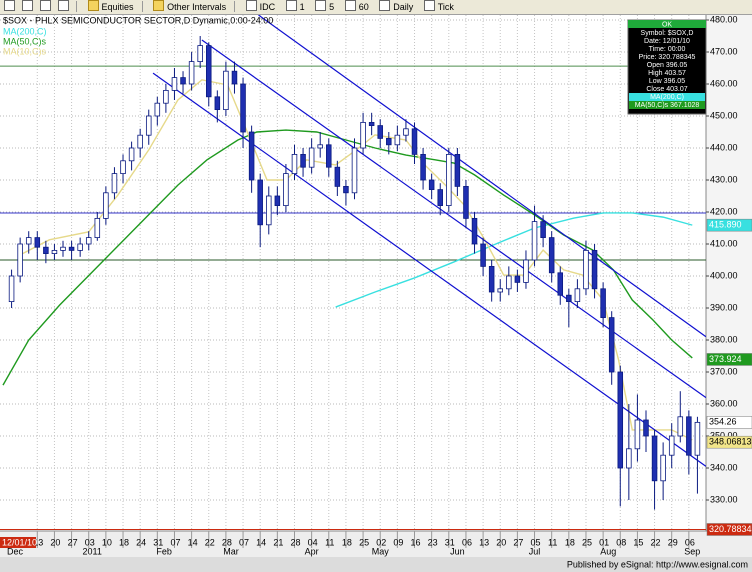 This screenshot has height=572, width=752. Describe the element at coordinates (278, 542) in the screenshot. I see `x-tick-label: 21` at that location.